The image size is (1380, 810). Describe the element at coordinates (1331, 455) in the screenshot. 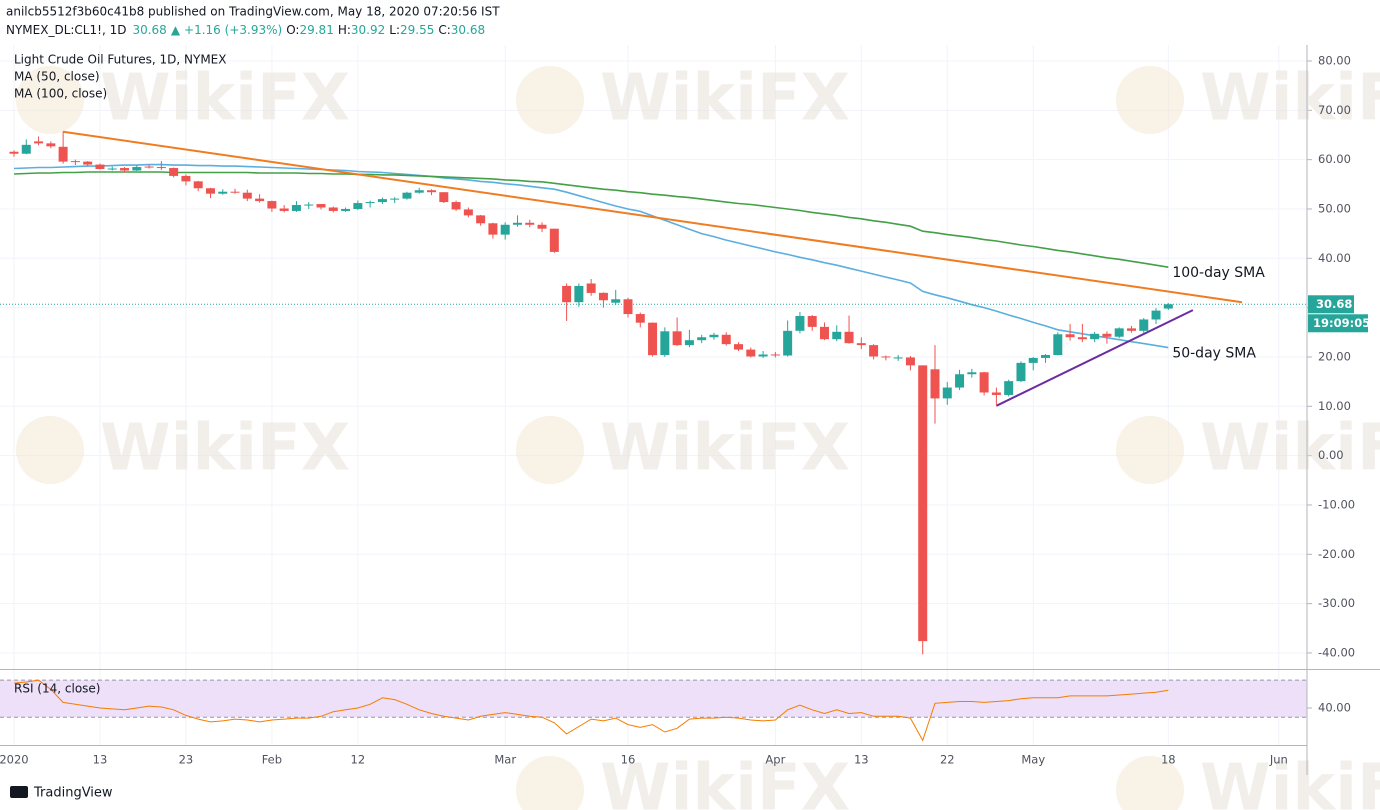

I see `y-tick-label: 0.00` at that location.